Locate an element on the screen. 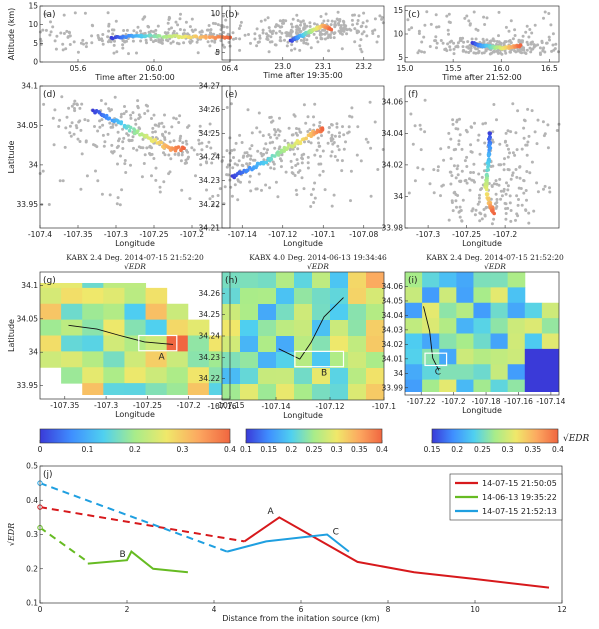 The image size is (599, 629). panel-e-track-point is located at coordinates (275, 156).